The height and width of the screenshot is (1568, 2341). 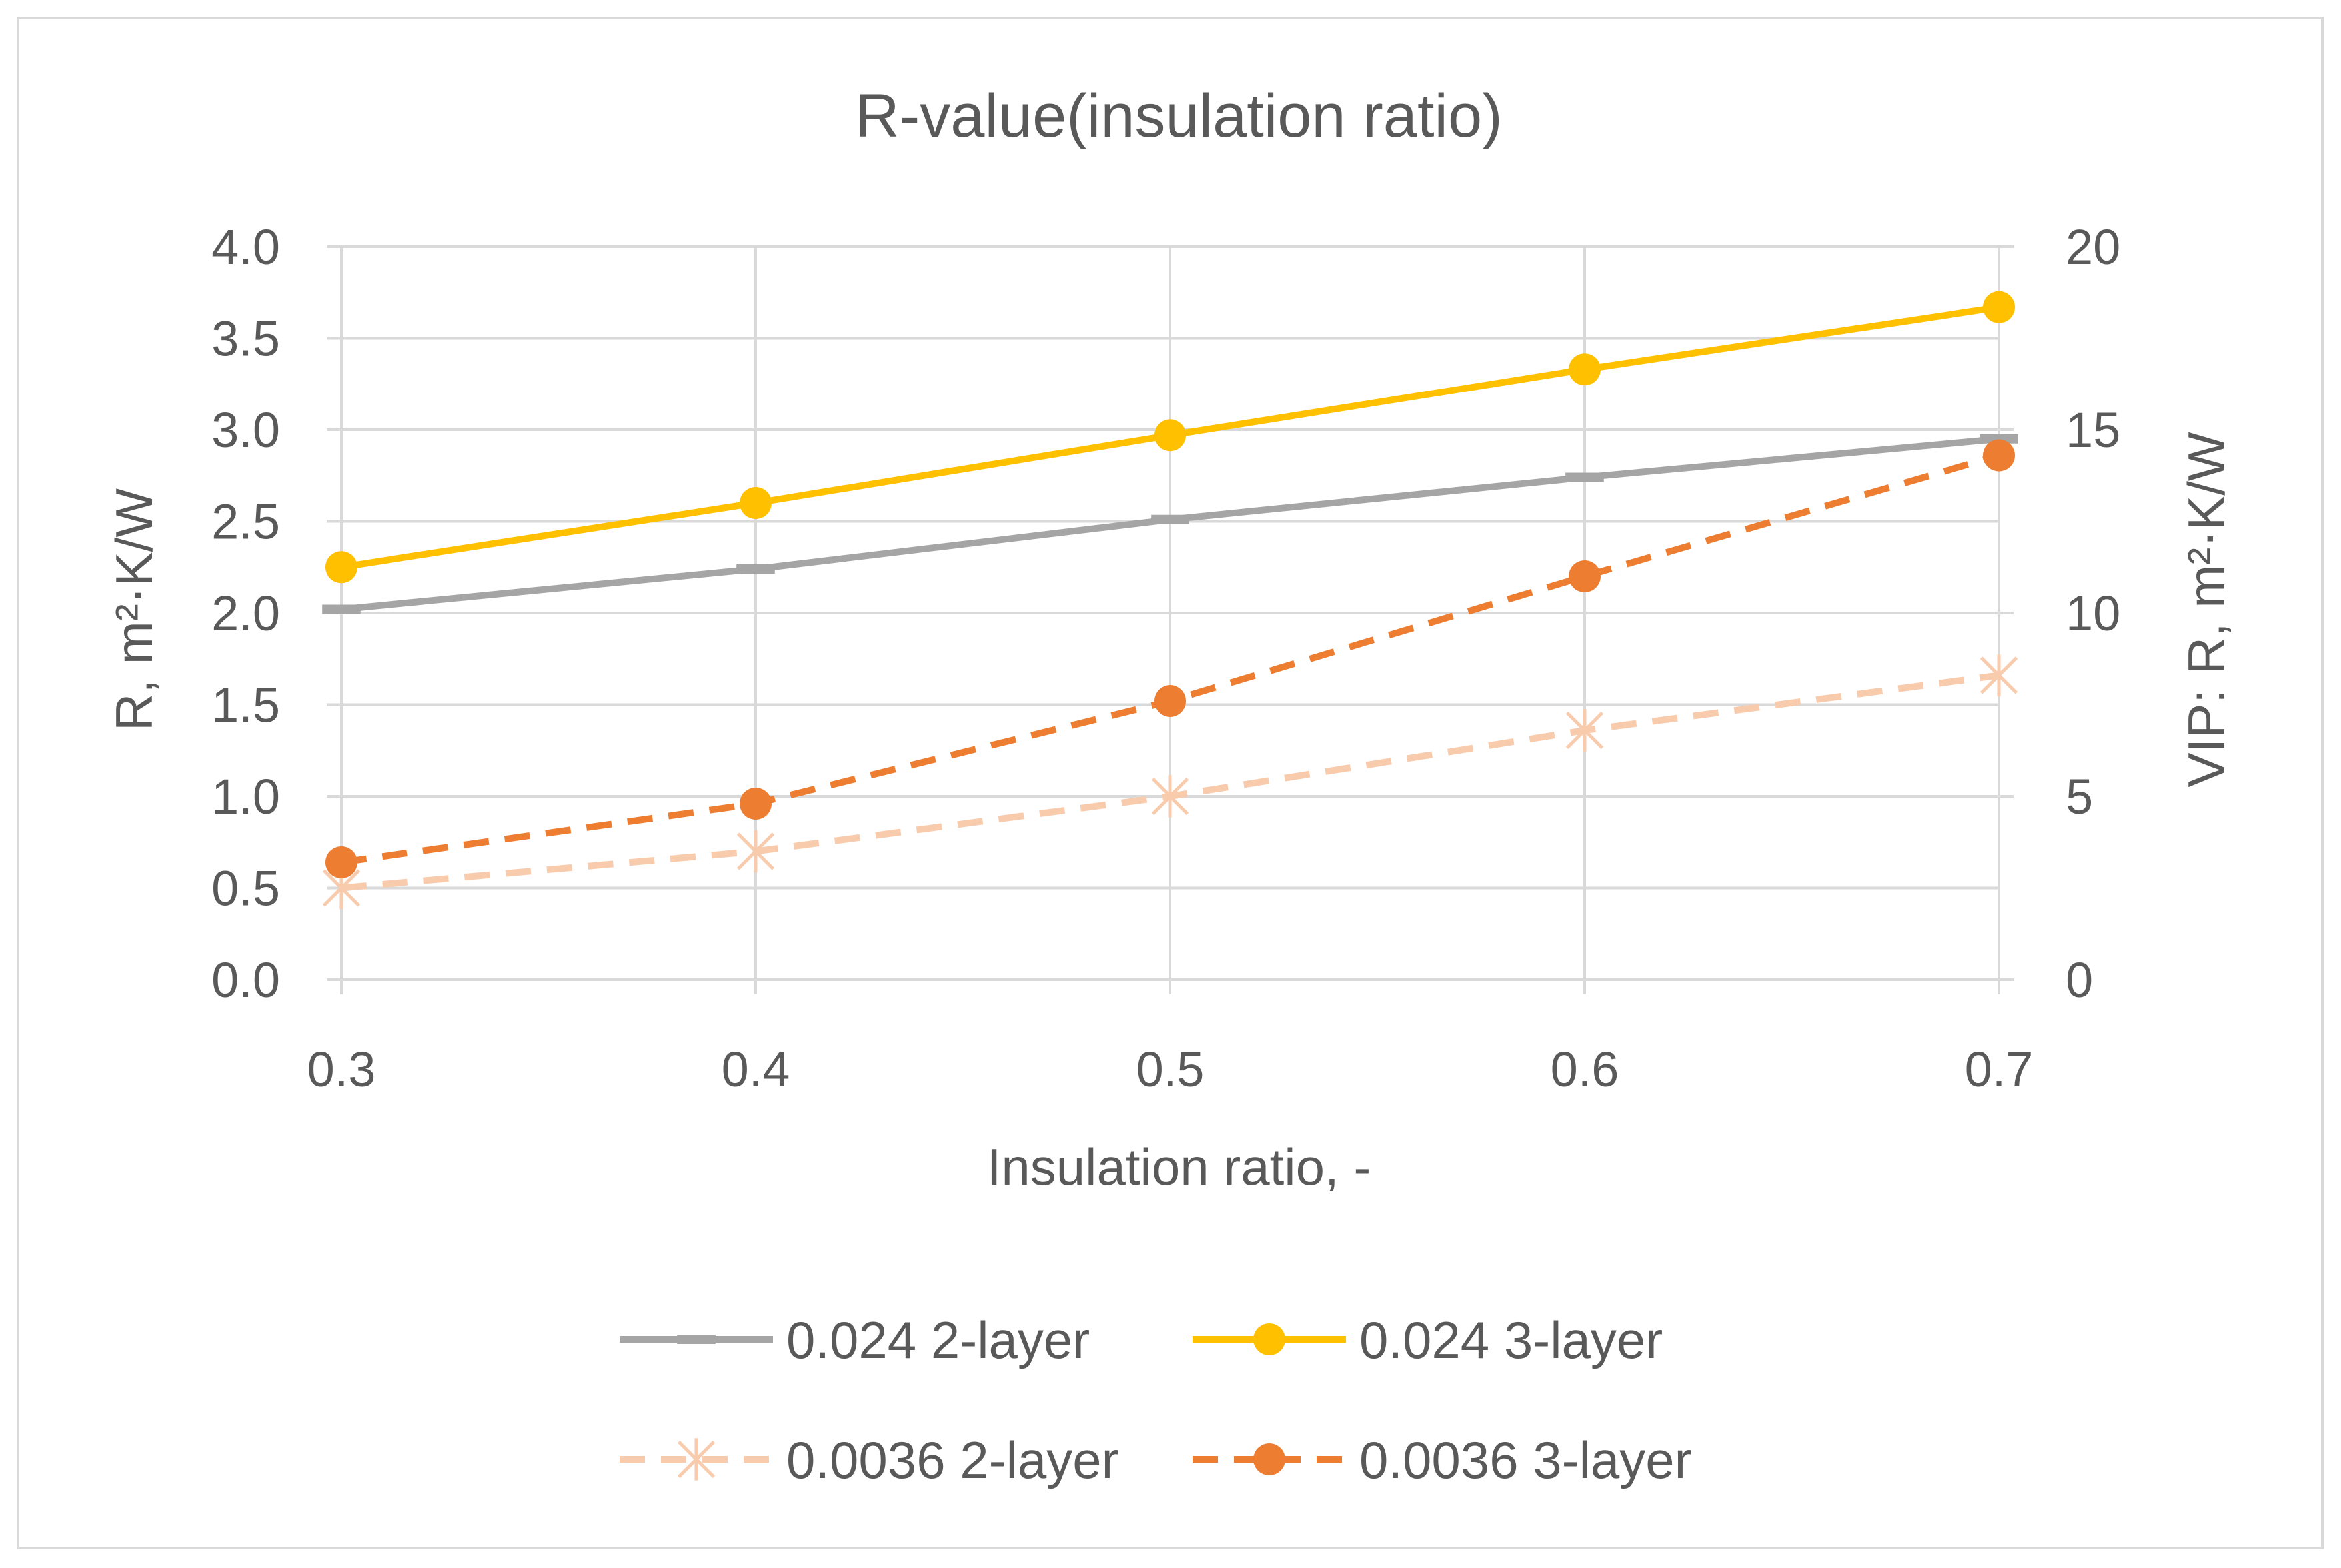 What do you see at coordinates (245, 980) in the screenshot?
I see `y-tick-label: 0.0` at bounding box center [245, 980].